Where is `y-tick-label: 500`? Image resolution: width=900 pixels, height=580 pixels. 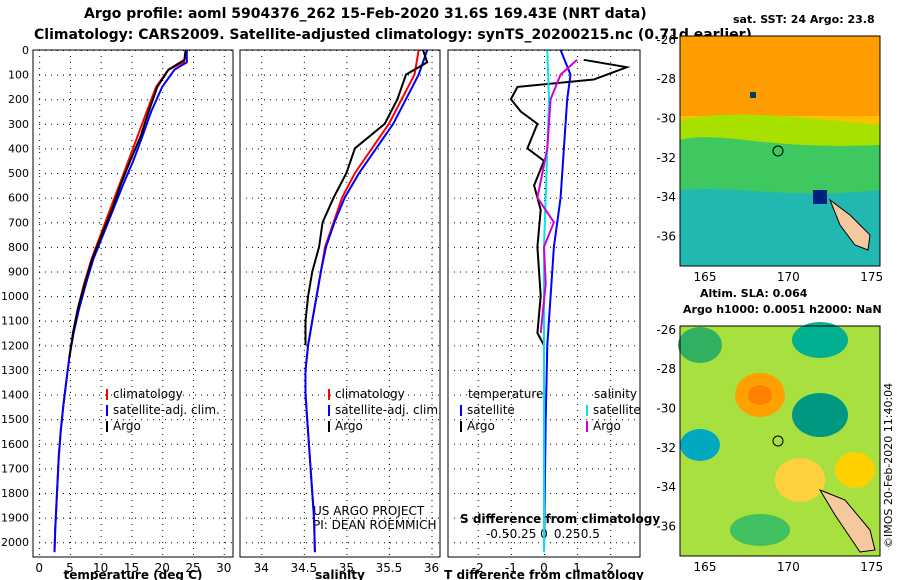 y-tick-label: 500 is located at coordinates (18, 173).